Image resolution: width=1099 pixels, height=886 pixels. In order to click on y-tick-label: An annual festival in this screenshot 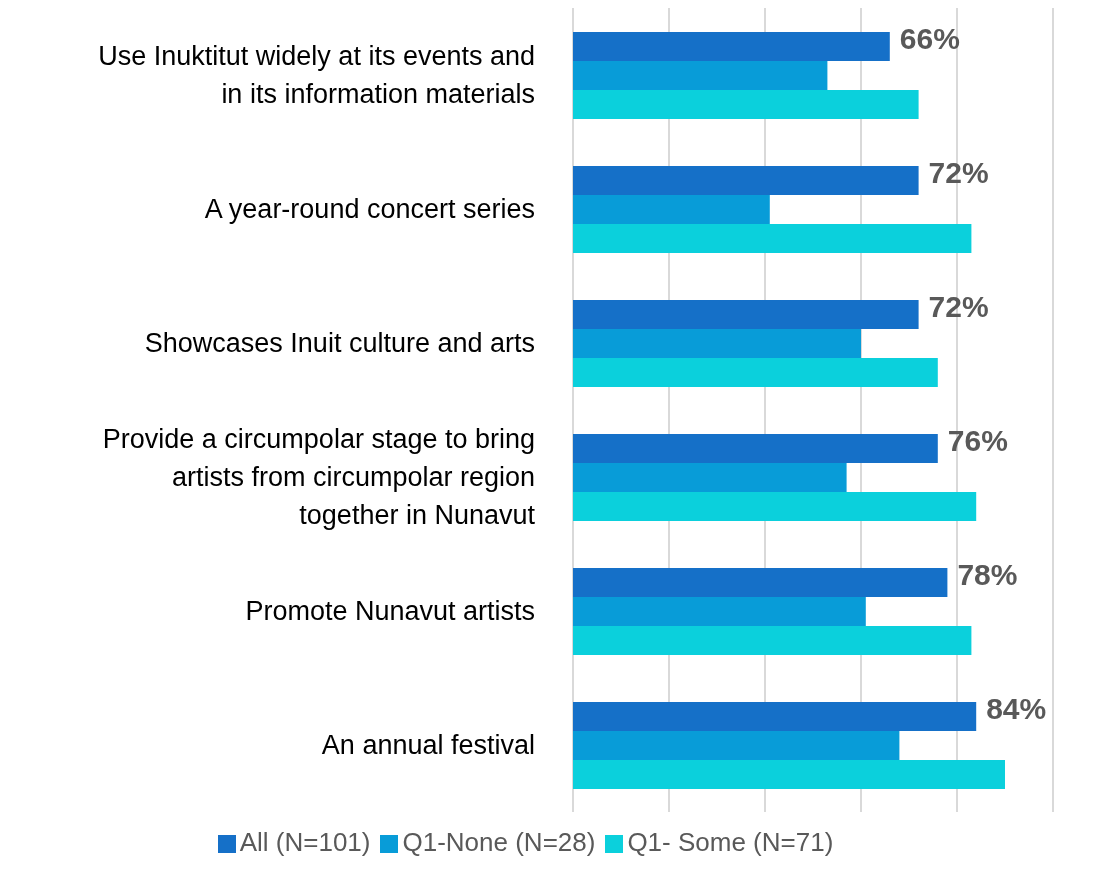, I will do `click(428, 745)`.